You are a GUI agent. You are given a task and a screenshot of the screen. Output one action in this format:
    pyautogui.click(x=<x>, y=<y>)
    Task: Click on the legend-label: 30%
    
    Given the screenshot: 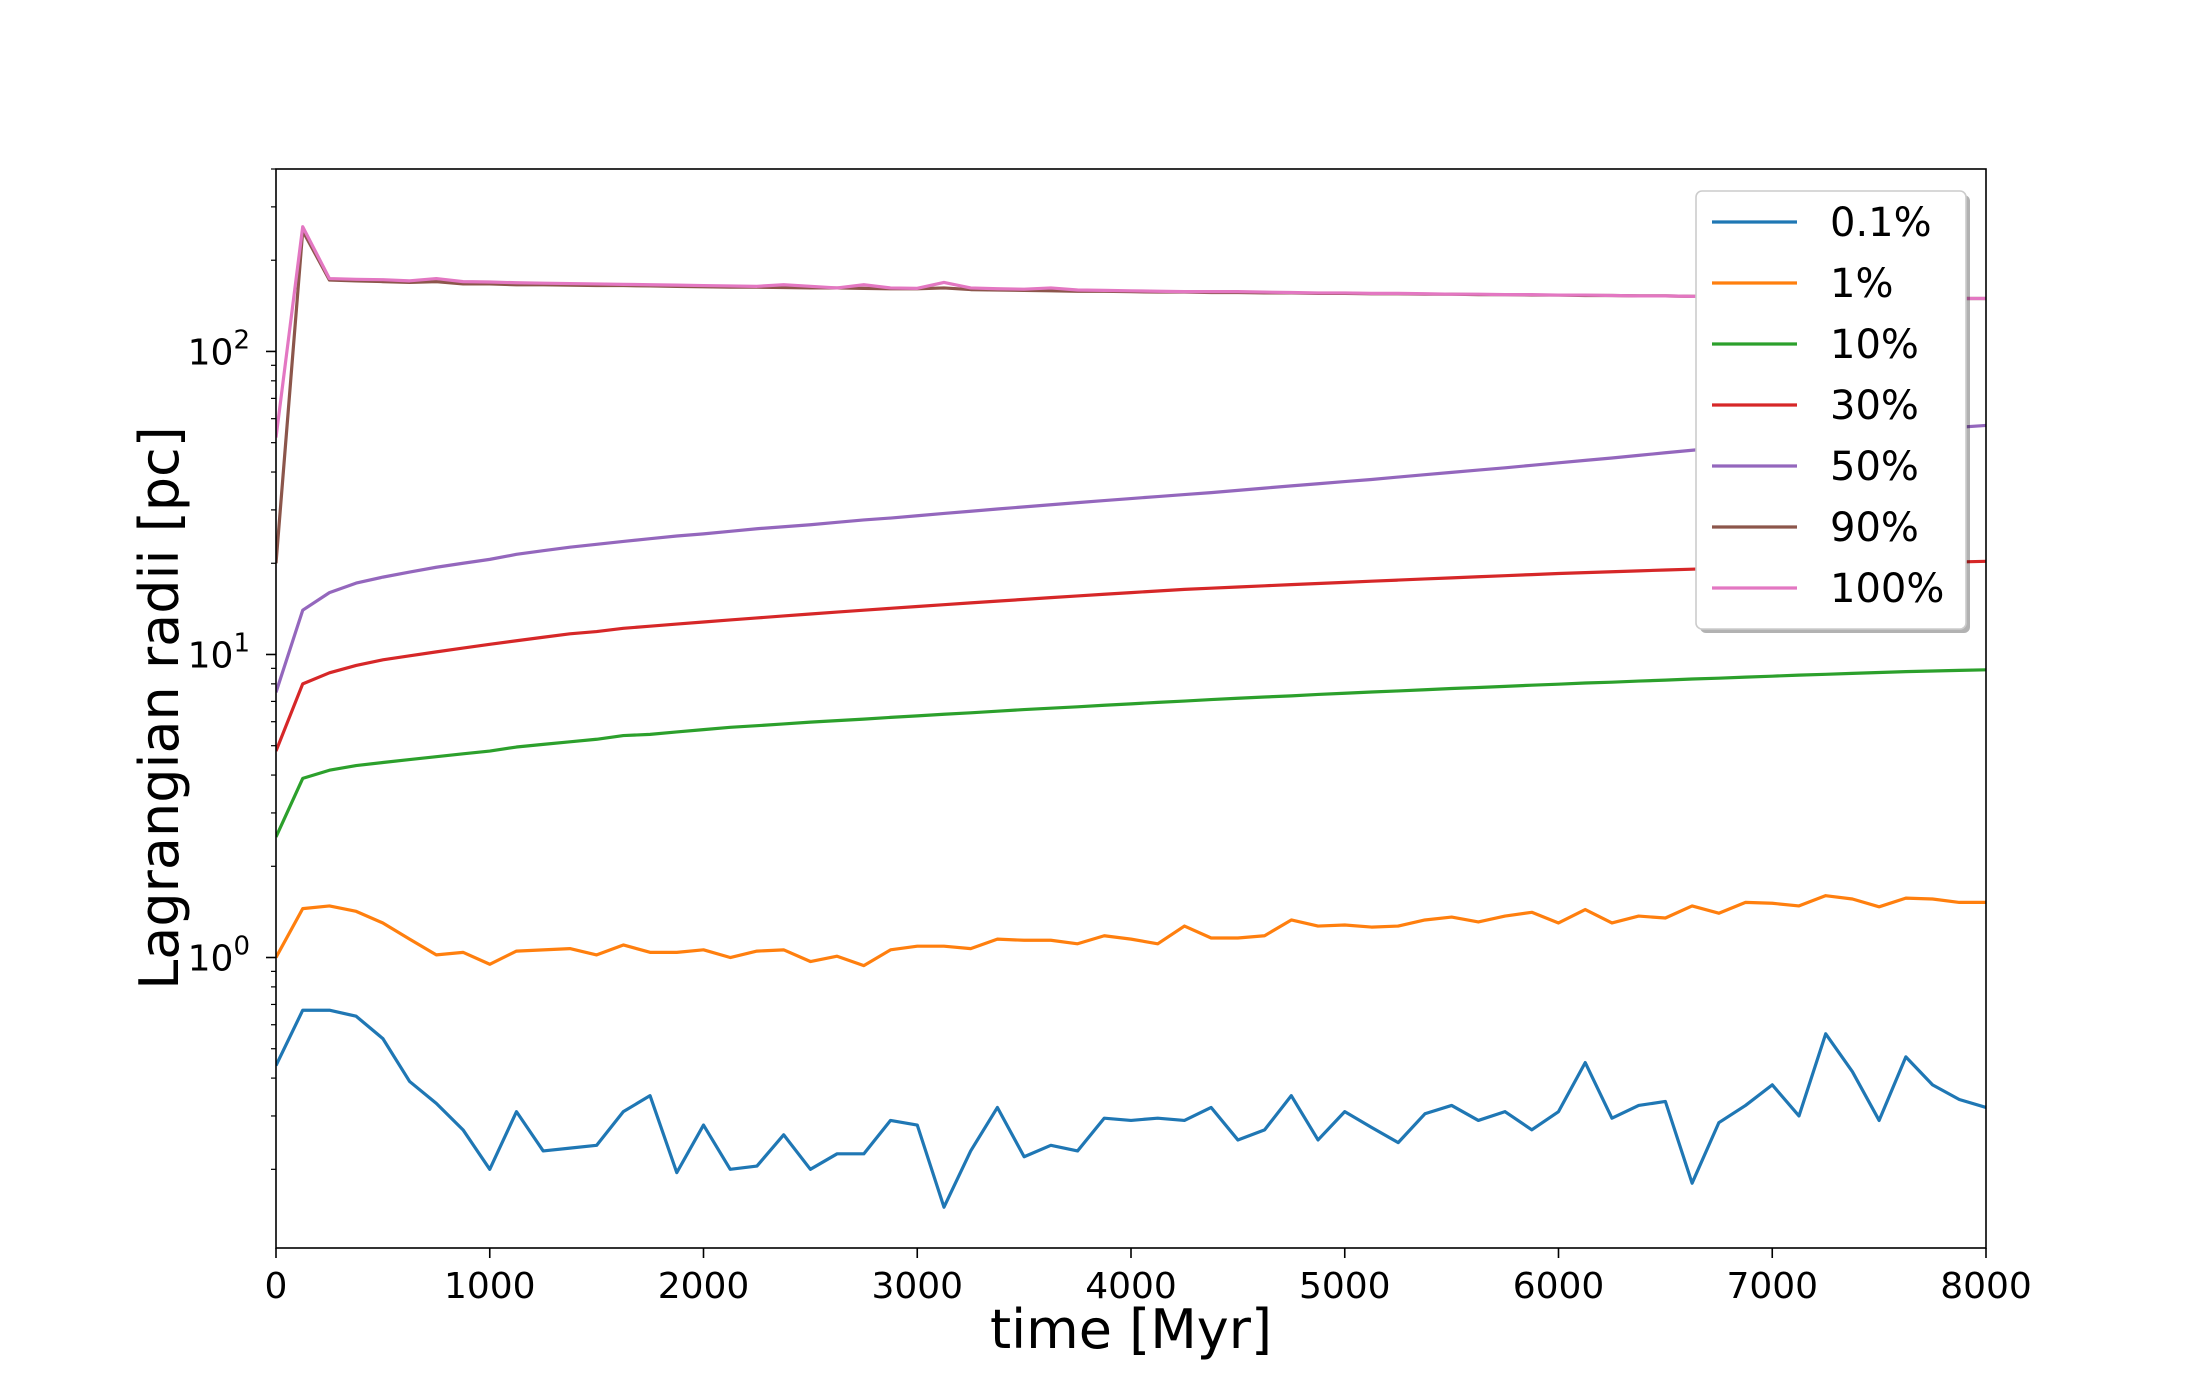 What is the action you would take?
    pyautogui.click(x=1874, y=406)
    